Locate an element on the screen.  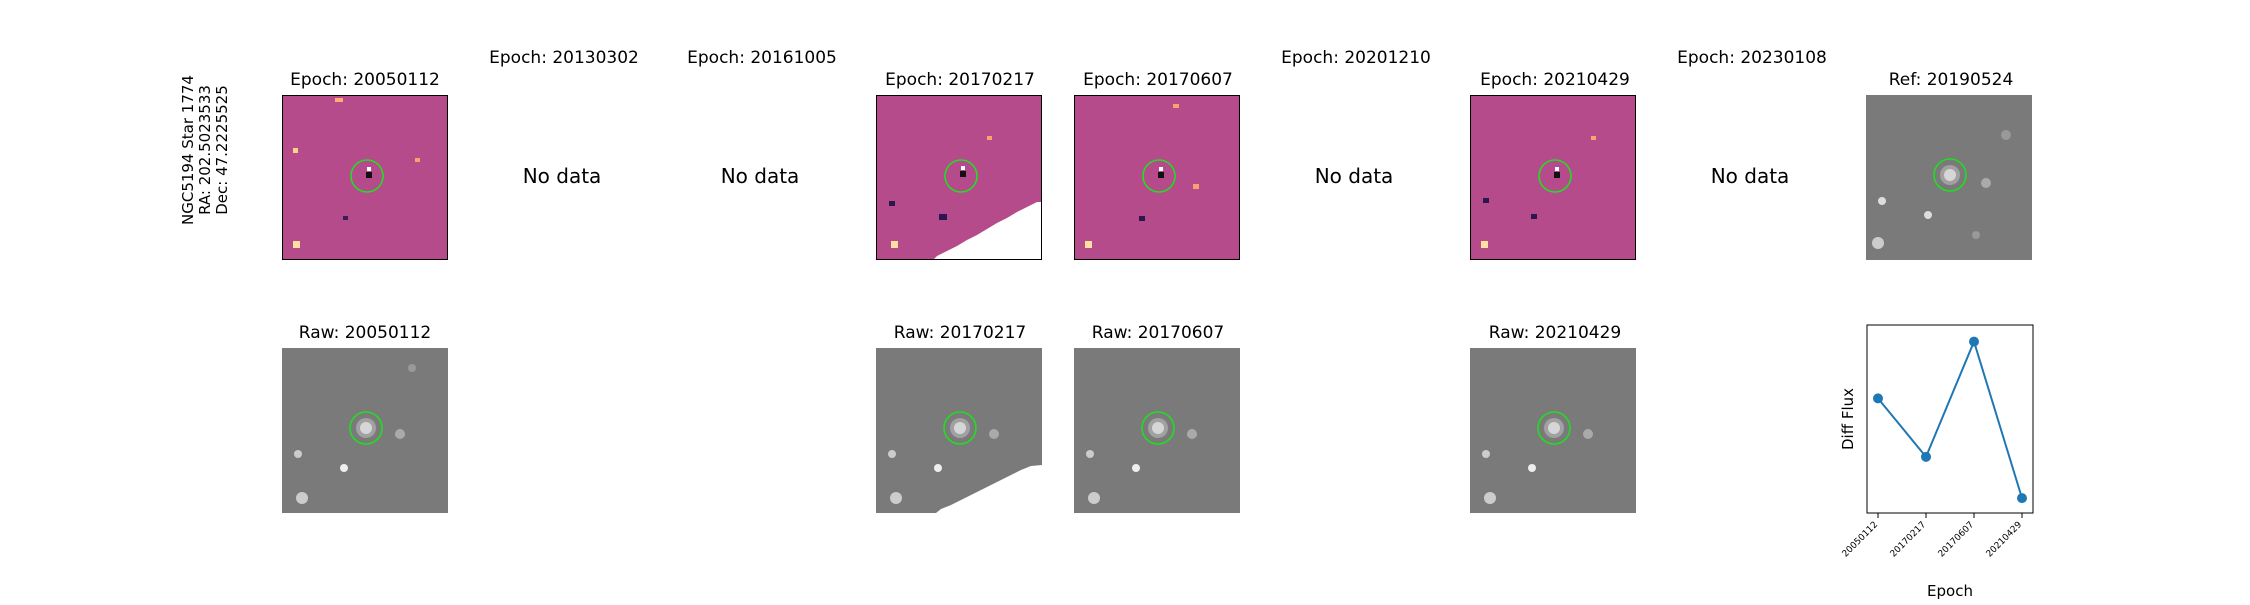
ref-panel is located at coordinates (1949, 177).